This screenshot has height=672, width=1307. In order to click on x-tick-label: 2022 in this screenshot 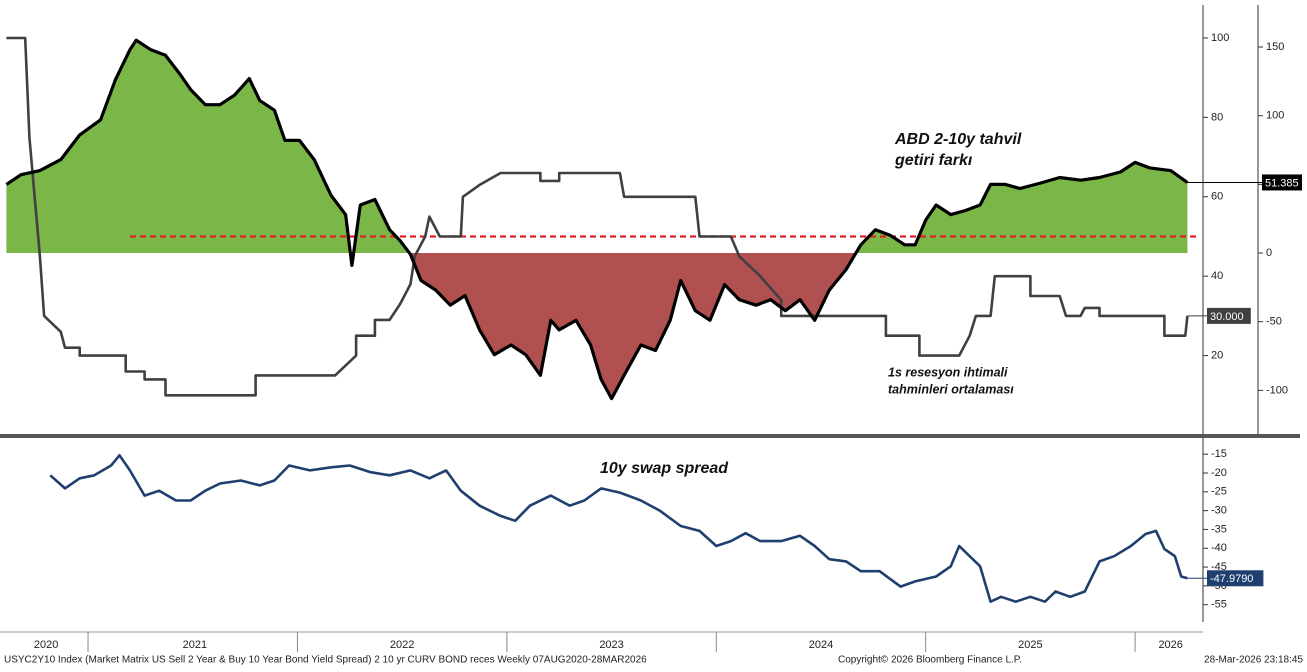, I will do `click(402, 645)`.